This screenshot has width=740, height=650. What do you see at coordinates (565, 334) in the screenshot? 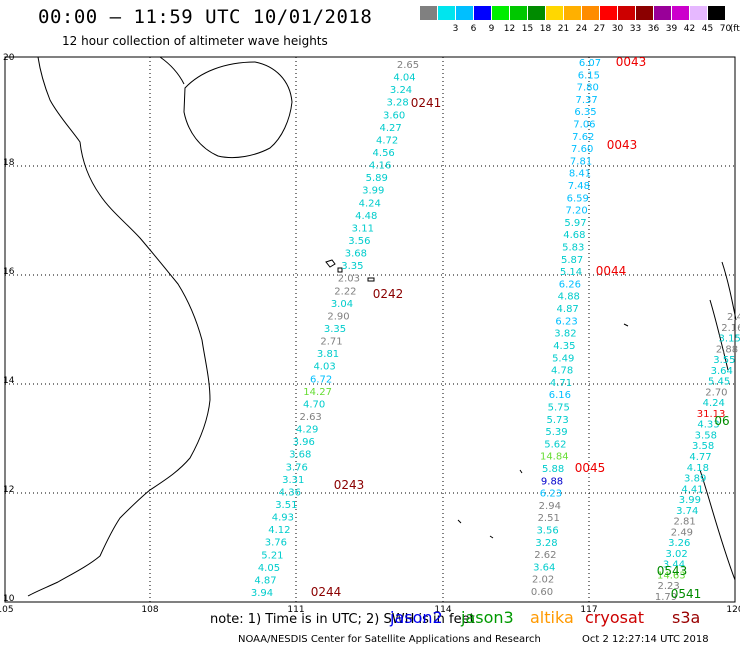
I see `wave-height-value: 3.82` at bounding box center [565, 334].